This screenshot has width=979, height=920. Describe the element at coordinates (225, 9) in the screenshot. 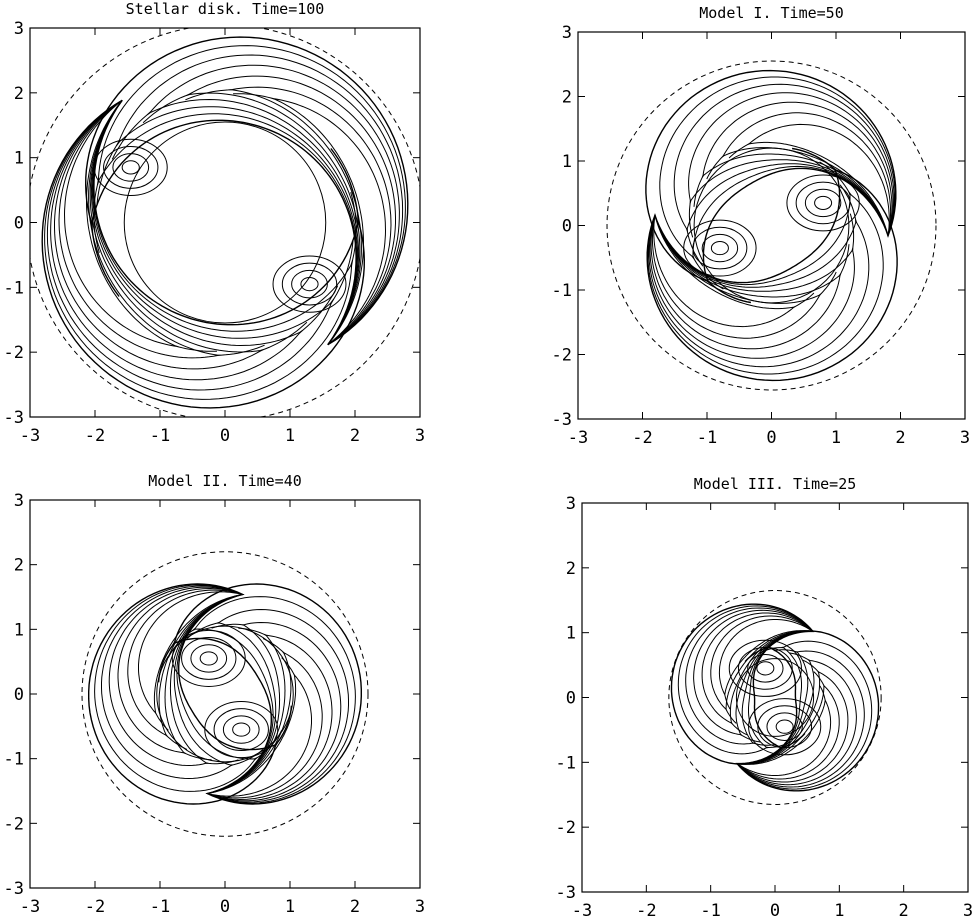

I see `chart-title: Stellar disk. Time=100` at that location.